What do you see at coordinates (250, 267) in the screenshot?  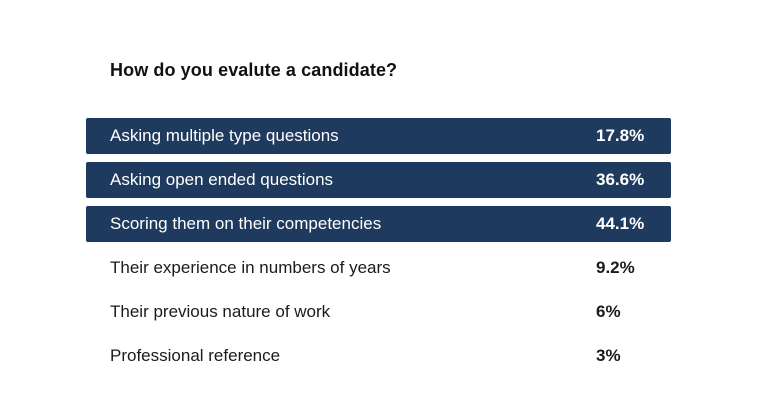 I see `row-label: Their experience in numbers of years` at bounding box center [250, 267].